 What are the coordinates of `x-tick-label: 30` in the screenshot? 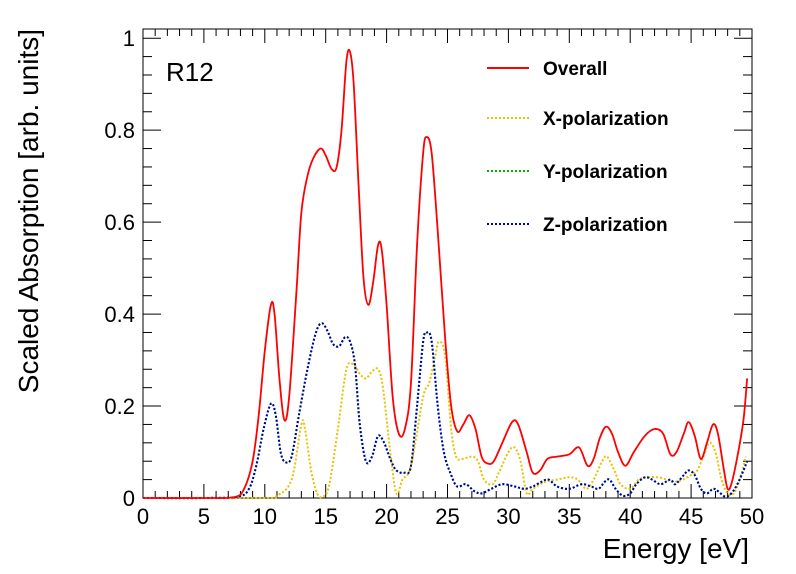 It's located at (508, 516).